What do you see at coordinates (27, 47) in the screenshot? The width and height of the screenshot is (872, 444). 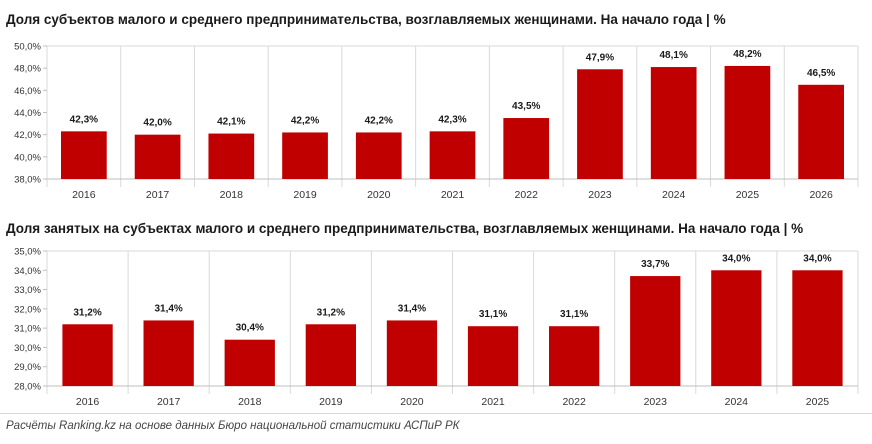 I see `y-tick-label: 50,0%` at bounding box center [27, 47].